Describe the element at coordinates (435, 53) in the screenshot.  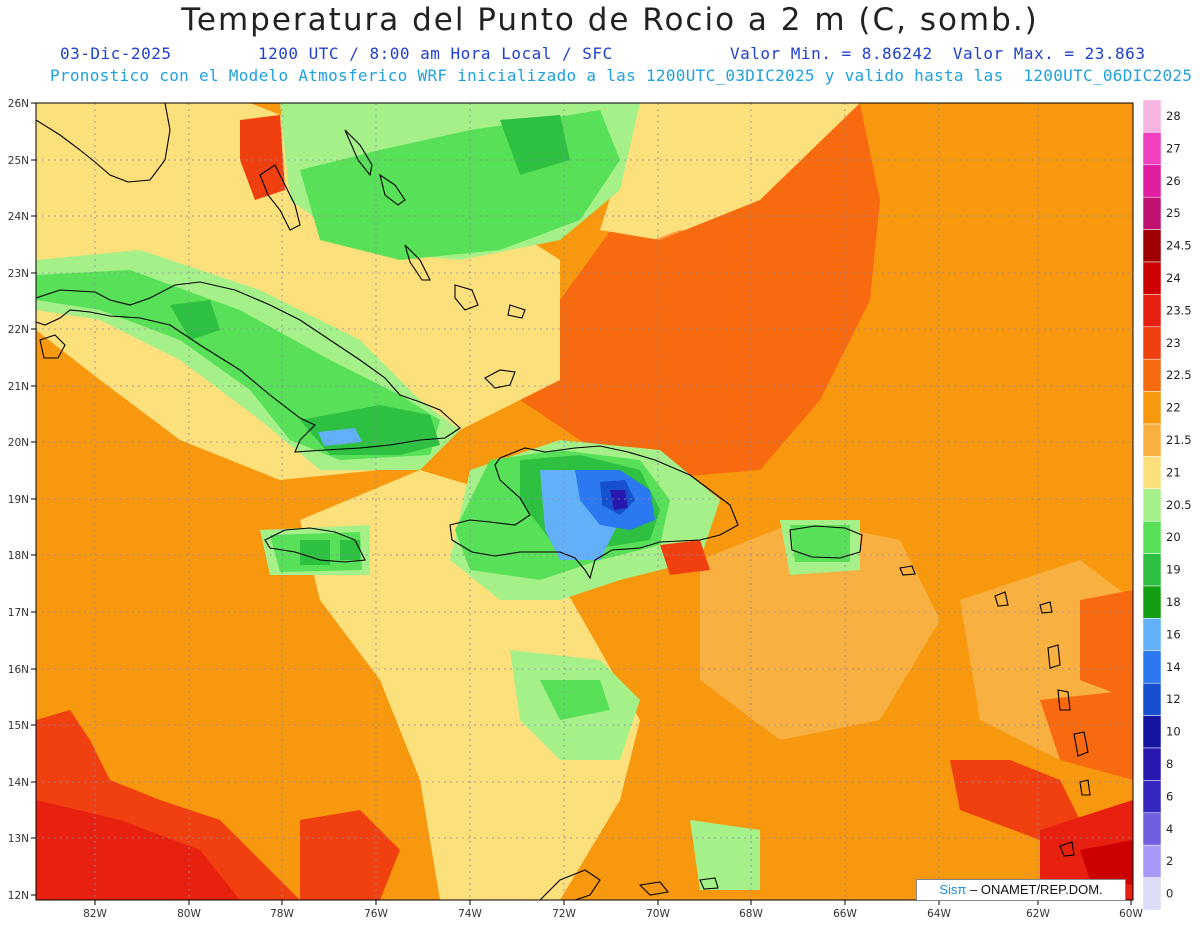
I see `forecast-time: 1200 UTC / 8:00 am Hora Local / SFC` at that location.